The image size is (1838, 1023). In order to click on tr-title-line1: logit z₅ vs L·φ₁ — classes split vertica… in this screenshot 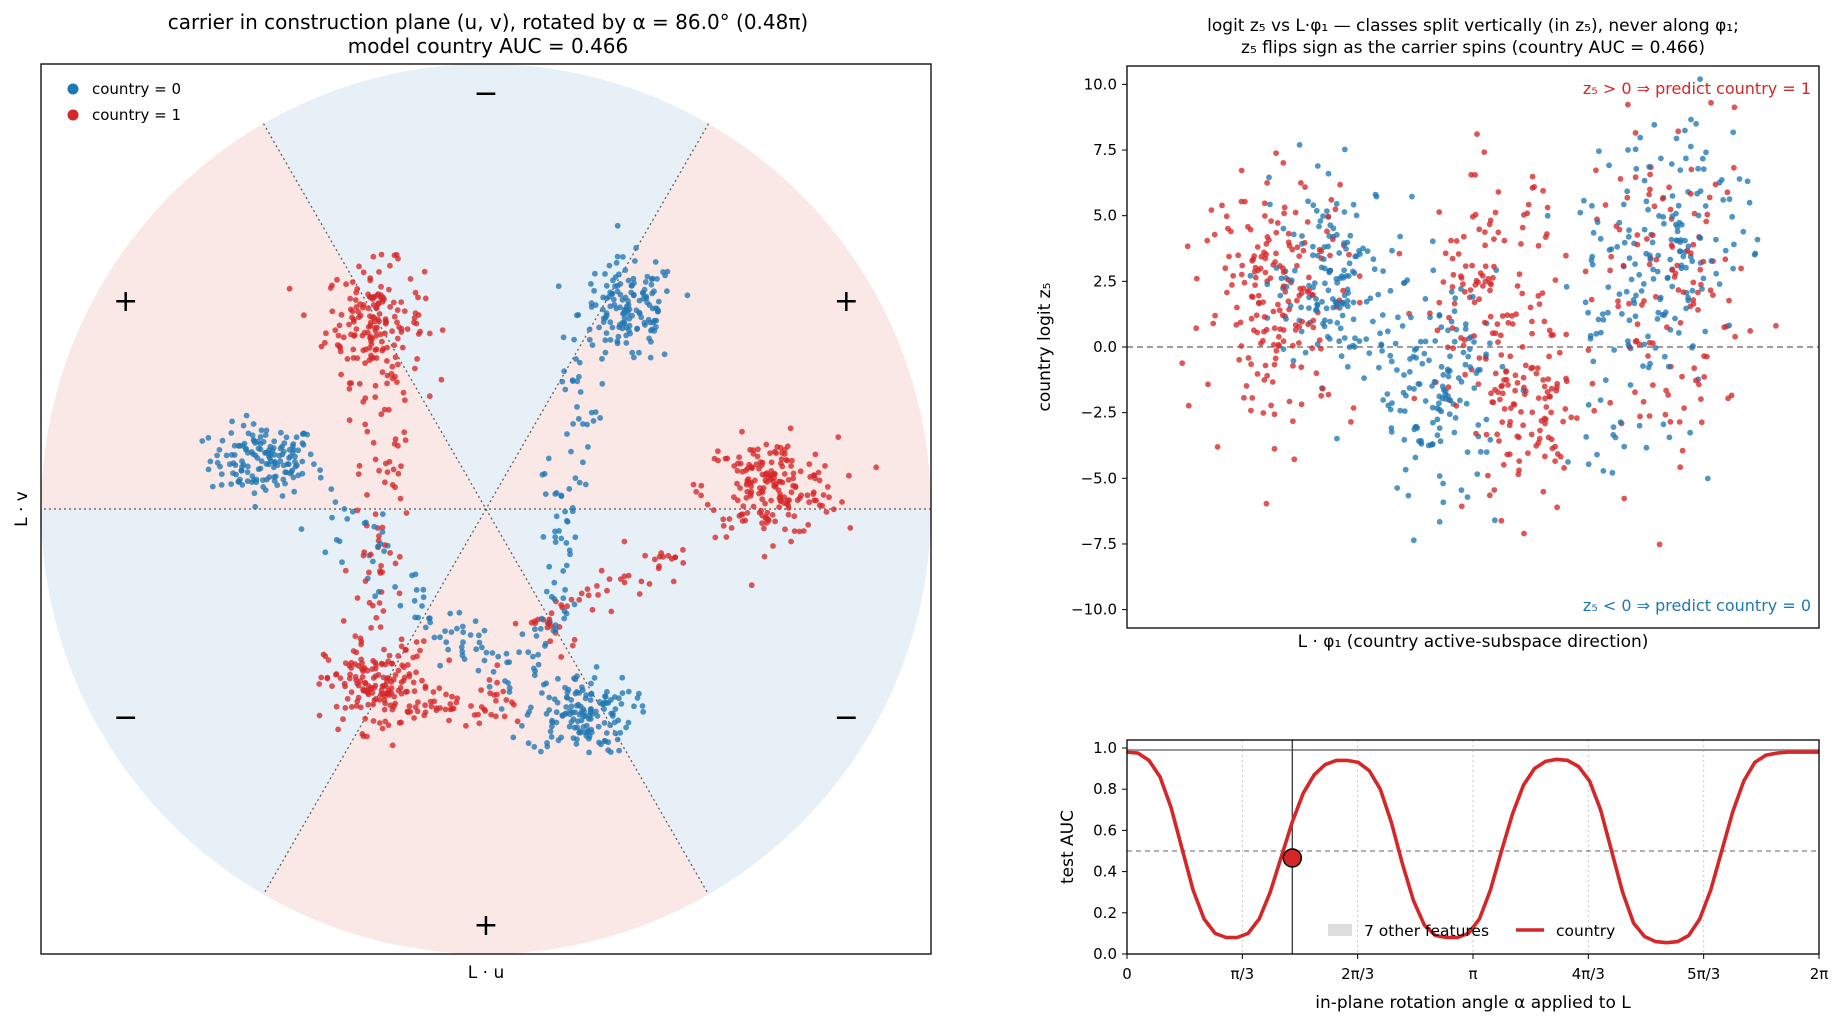, I will do `click(1473, 26)`.